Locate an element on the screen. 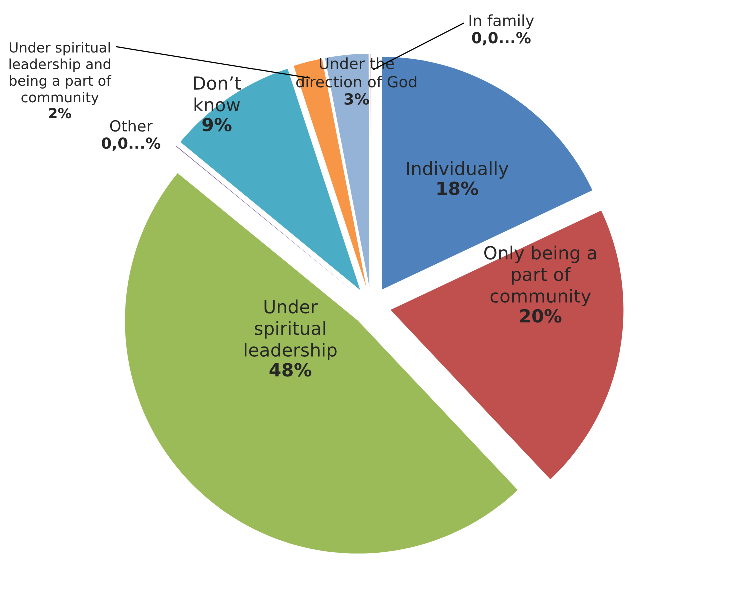 This screenshot has width=743, height=613. slice-label: Under spiritual leadership is located at coordinates (291, 330).